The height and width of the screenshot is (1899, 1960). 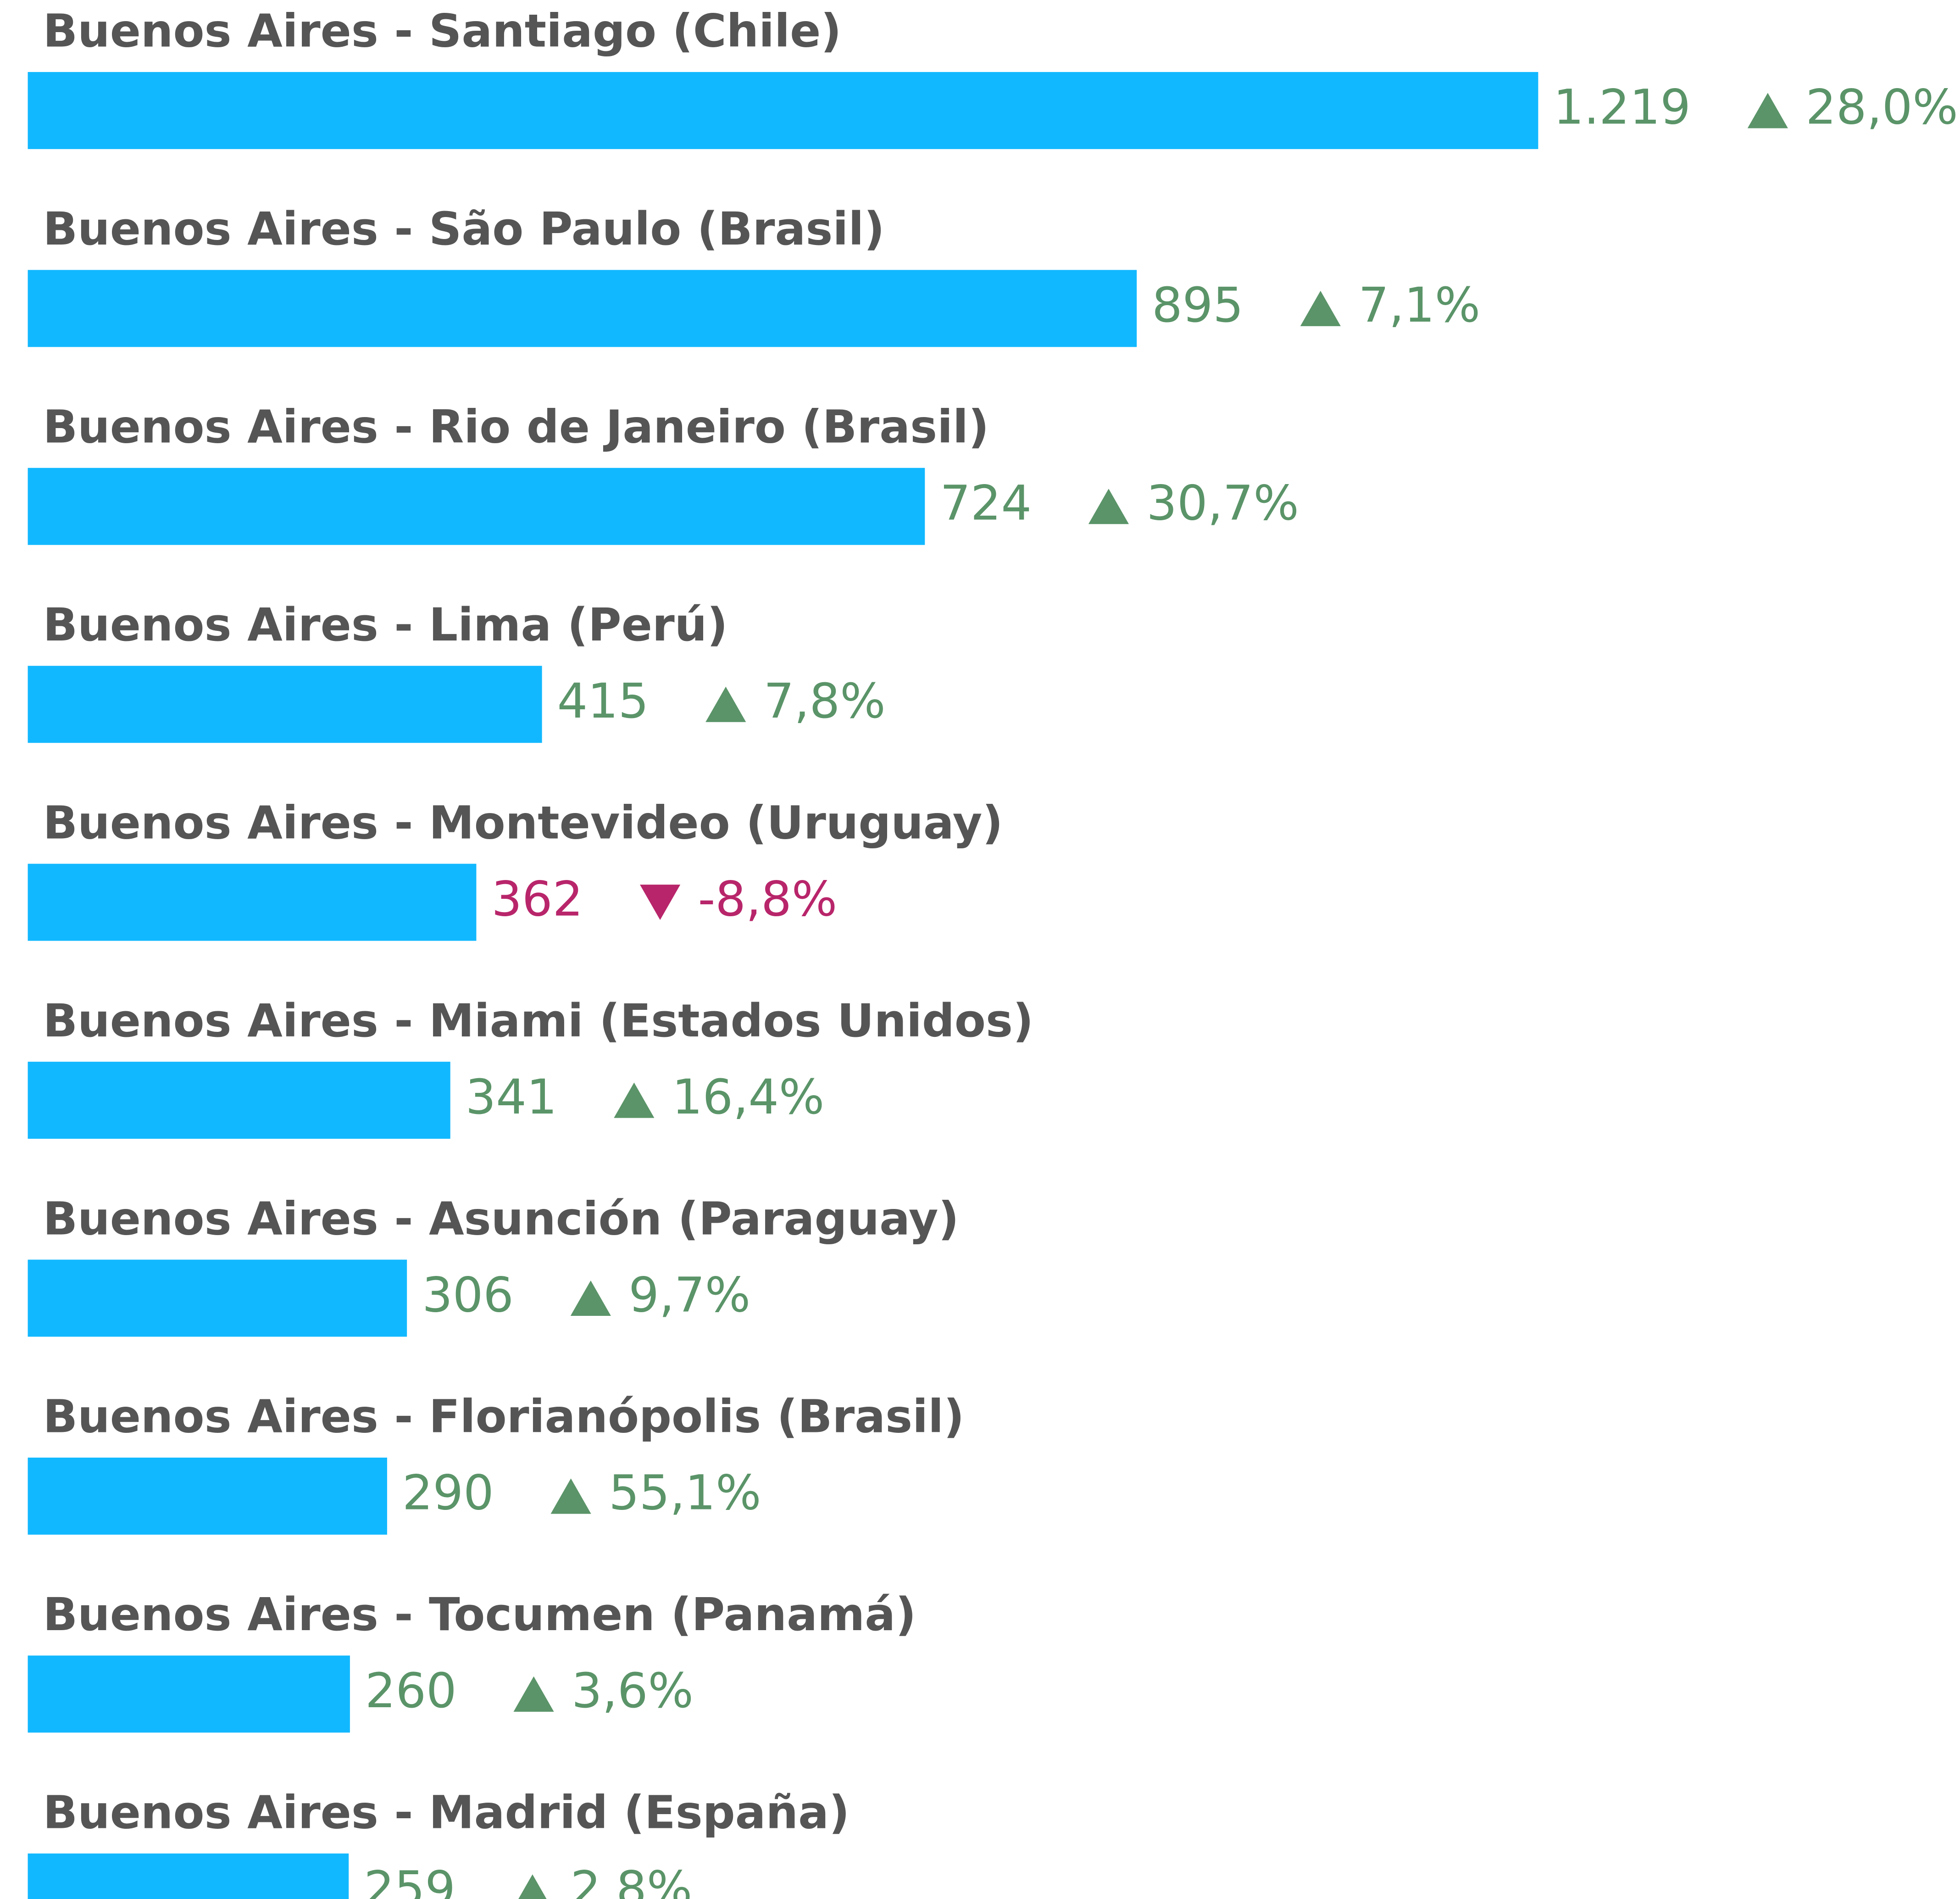 I want to click on value-label: 260, so click(x=411, y=1691).